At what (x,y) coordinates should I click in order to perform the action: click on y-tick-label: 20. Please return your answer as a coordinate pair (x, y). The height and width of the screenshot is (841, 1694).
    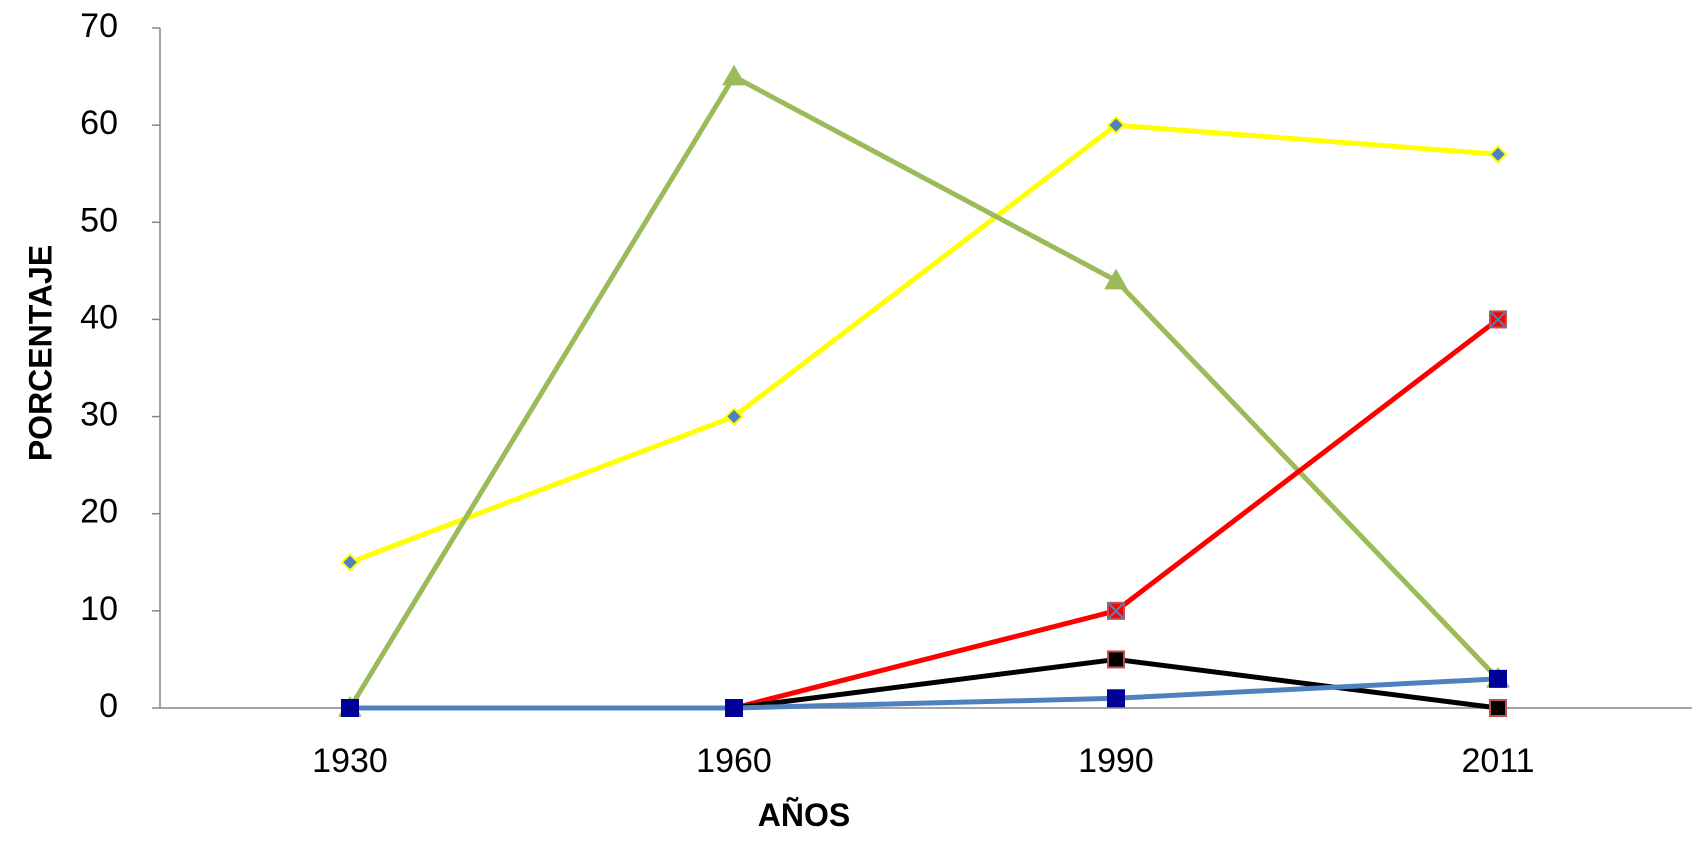
    Looking at the image, I should click on (99, 512).